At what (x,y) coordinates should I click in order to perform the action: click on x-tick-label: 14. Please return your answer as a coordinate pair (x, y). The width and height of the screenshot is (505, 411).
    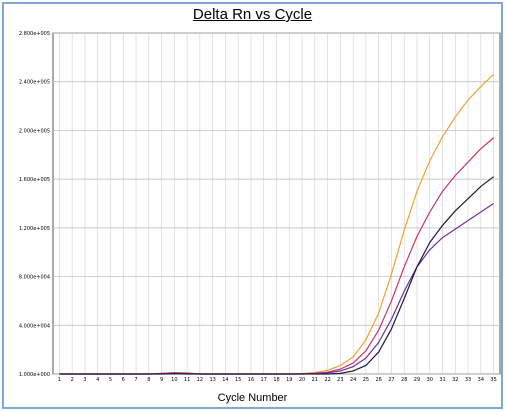
    Looking at the image, I should click on (225, 380).